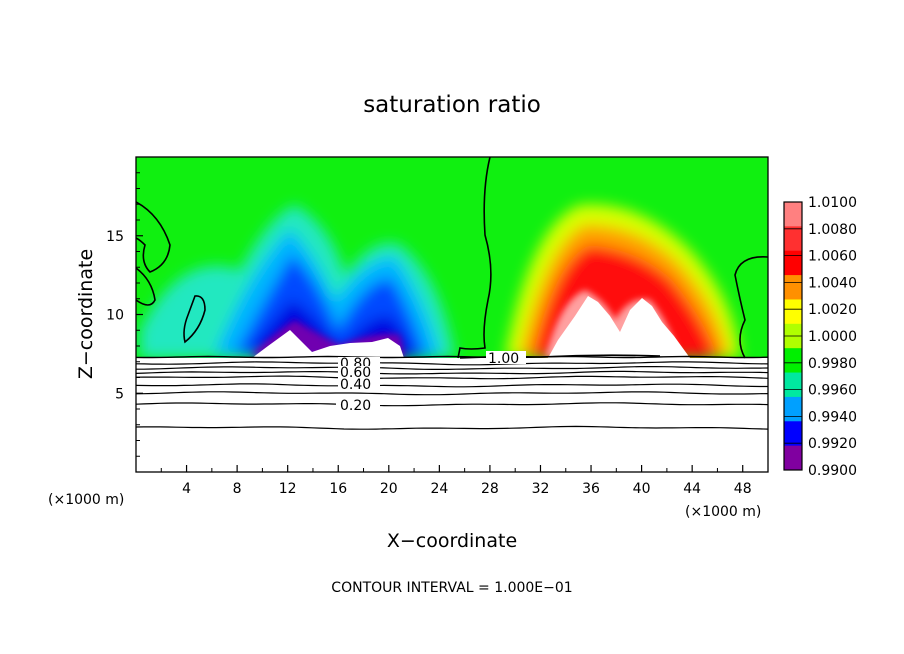 The height and width of the screenshot is (654, 904). What do you see at coordinates (832, 391) in the screenshot?
I see `colorbar-label: 0.9960` at bounding box center [832, 391].